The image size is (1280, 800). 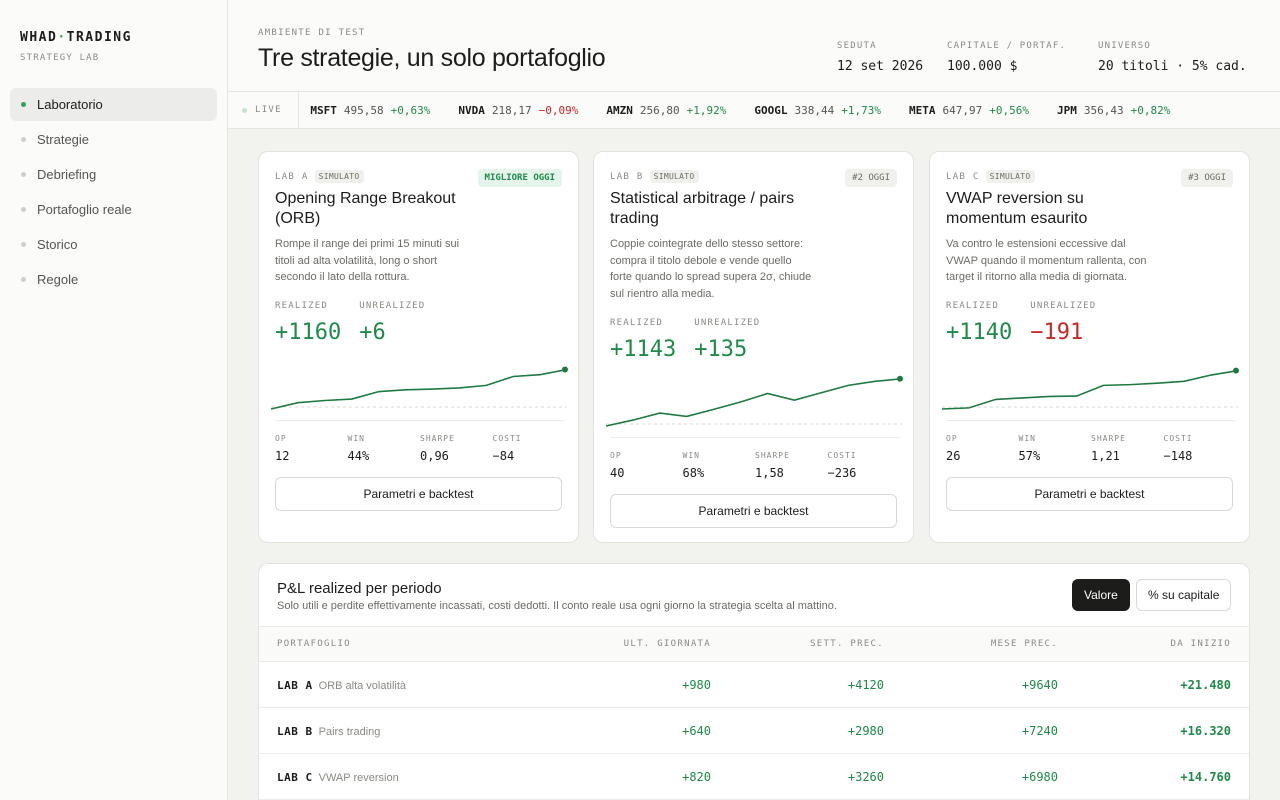 I want to click on ticker-item: MSFT 495,58 +0,63%, so click(x=370, y=110).